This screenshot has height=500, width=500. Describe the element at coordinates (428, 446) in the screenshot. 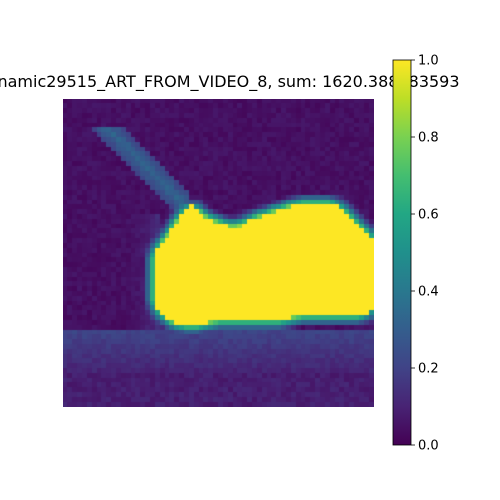

I see `colorbar-tick-label: 0.0` at that location.